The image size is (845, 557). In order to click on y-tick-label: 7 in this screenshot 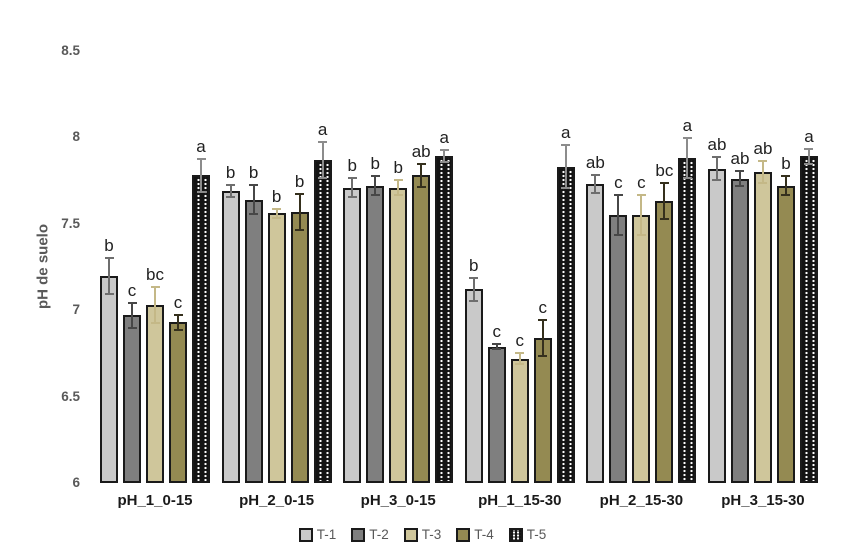, I will do `click(76, 310)`.